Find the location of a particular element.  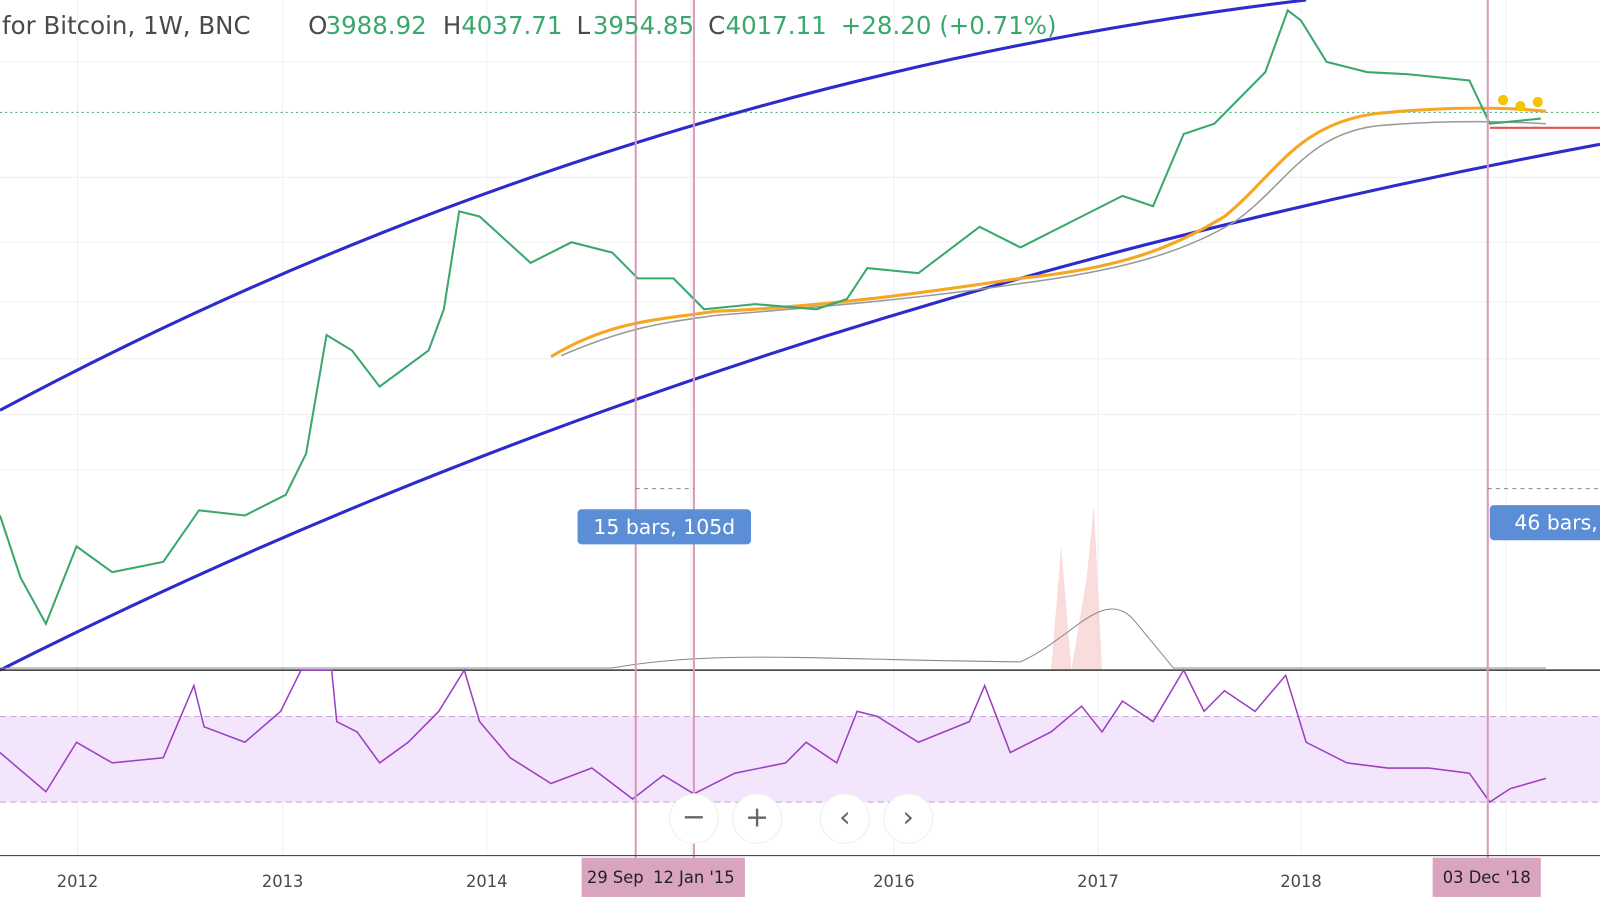

zoom-controls: − + ‹ › is located at coordinates (801, 818).